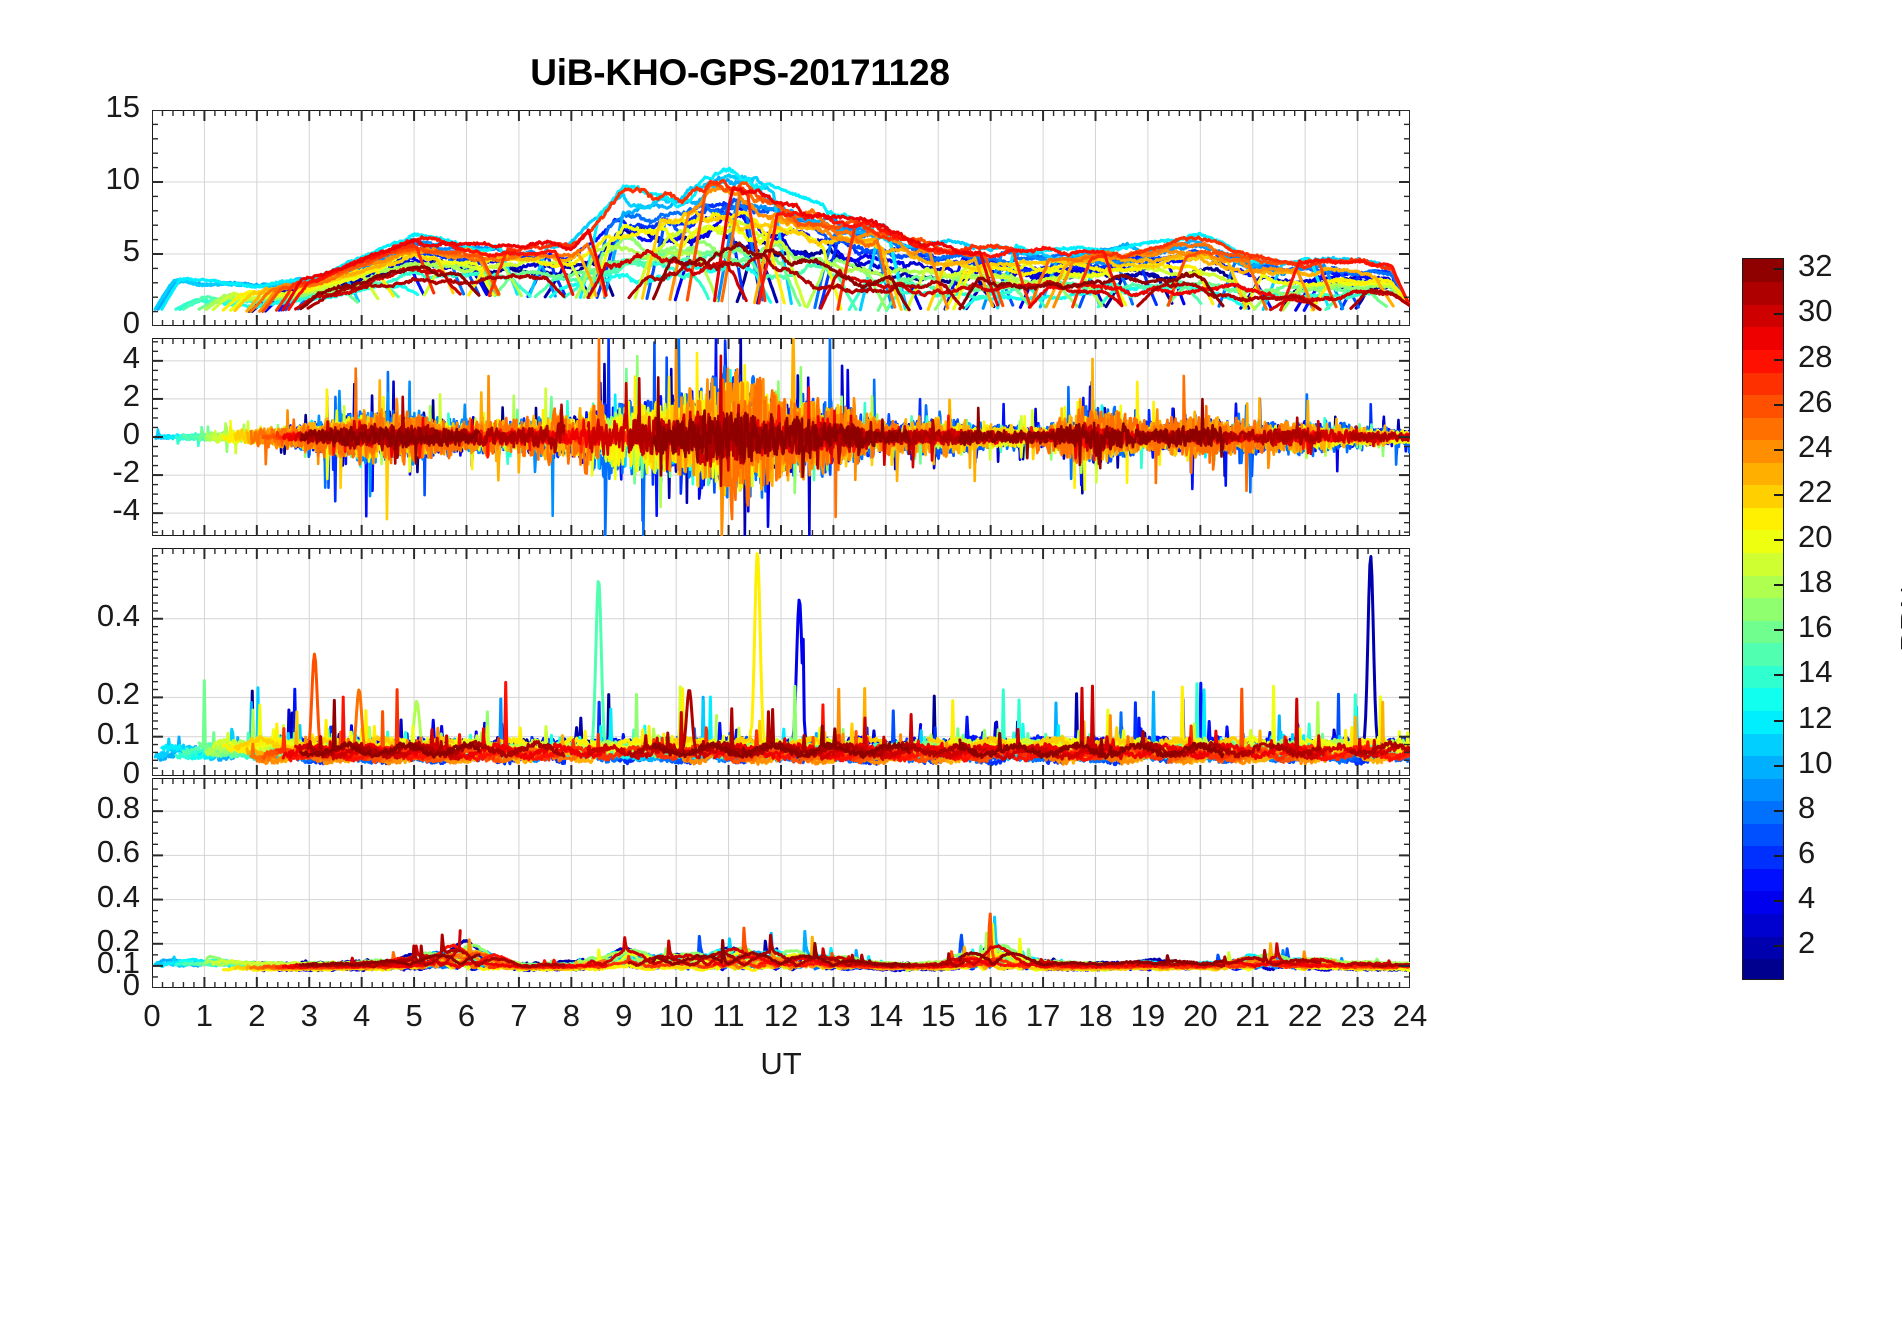  Describe the element at coordinates (1807, 852) in the screenshot. I see `colorbar-tick-6: 6` at that location.